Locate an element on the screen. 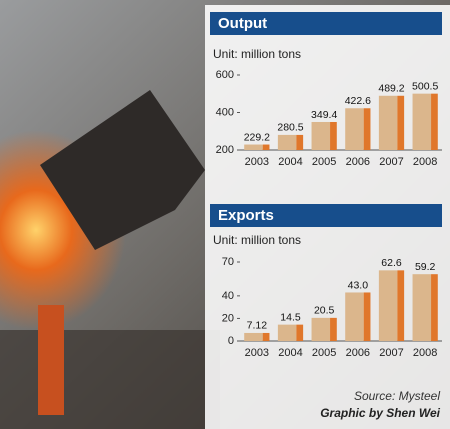 The image size is (450, 429). y-tick-label: 600 is located at coordinates (225, 75).